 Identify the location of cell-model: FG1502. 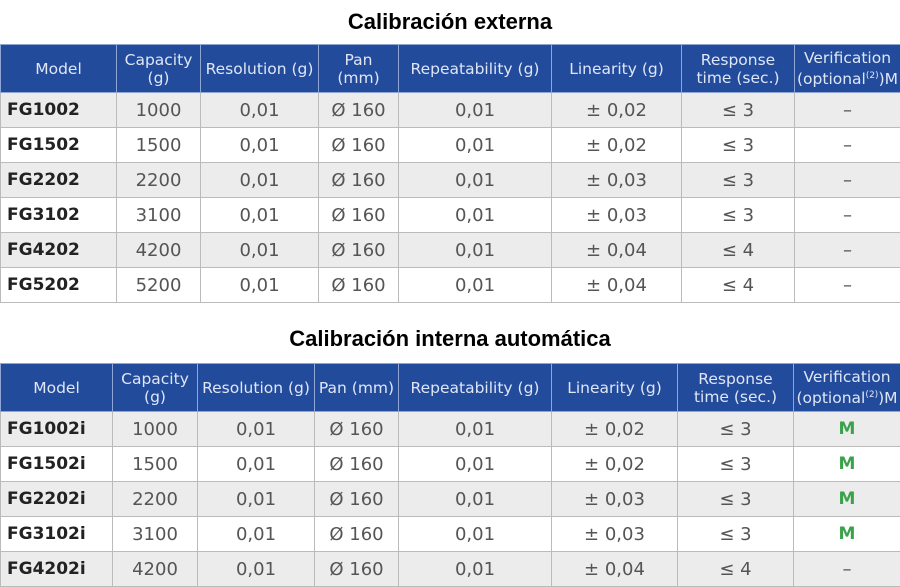
(58, 145).